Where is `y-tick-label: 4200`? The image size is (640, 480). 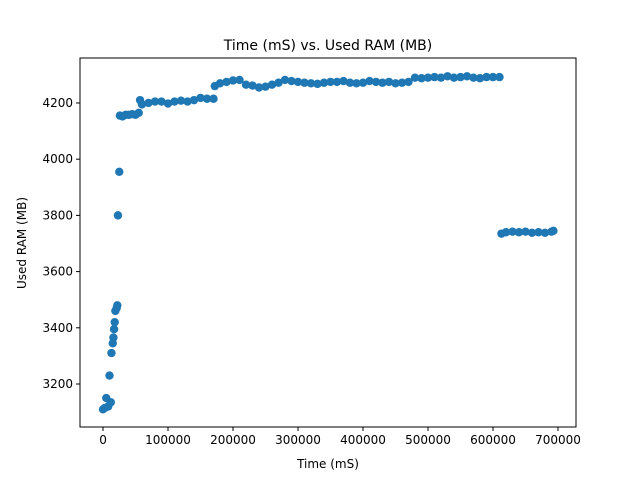
y-tick-label: 4200 is located at coordinates (57, 103).